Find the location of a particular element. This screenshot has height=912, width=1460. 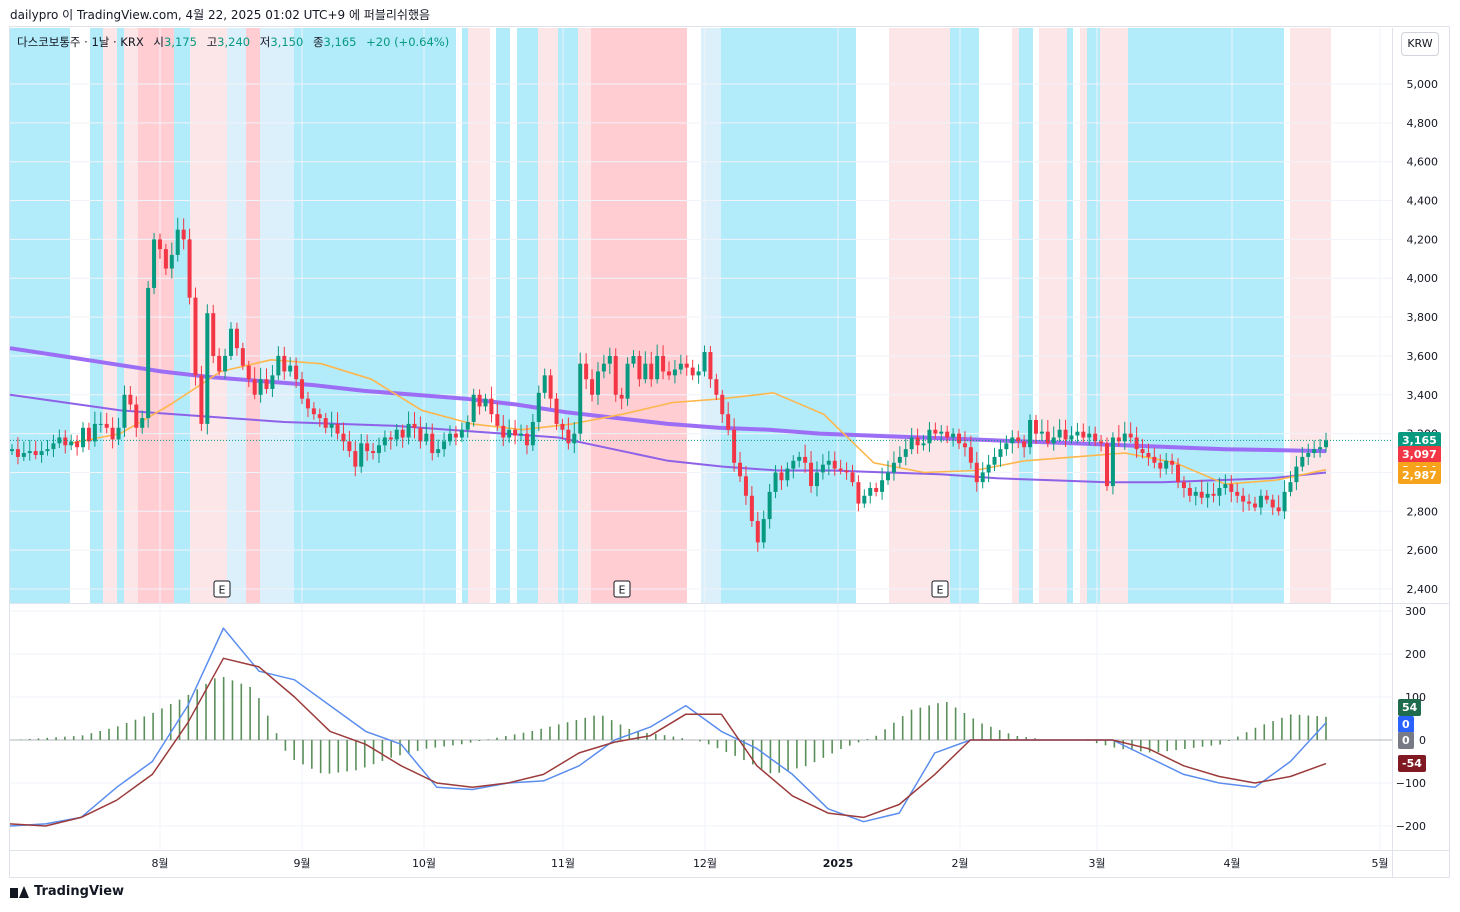

price-tick-label: 4,600 is located at coordinates (1423, 162).